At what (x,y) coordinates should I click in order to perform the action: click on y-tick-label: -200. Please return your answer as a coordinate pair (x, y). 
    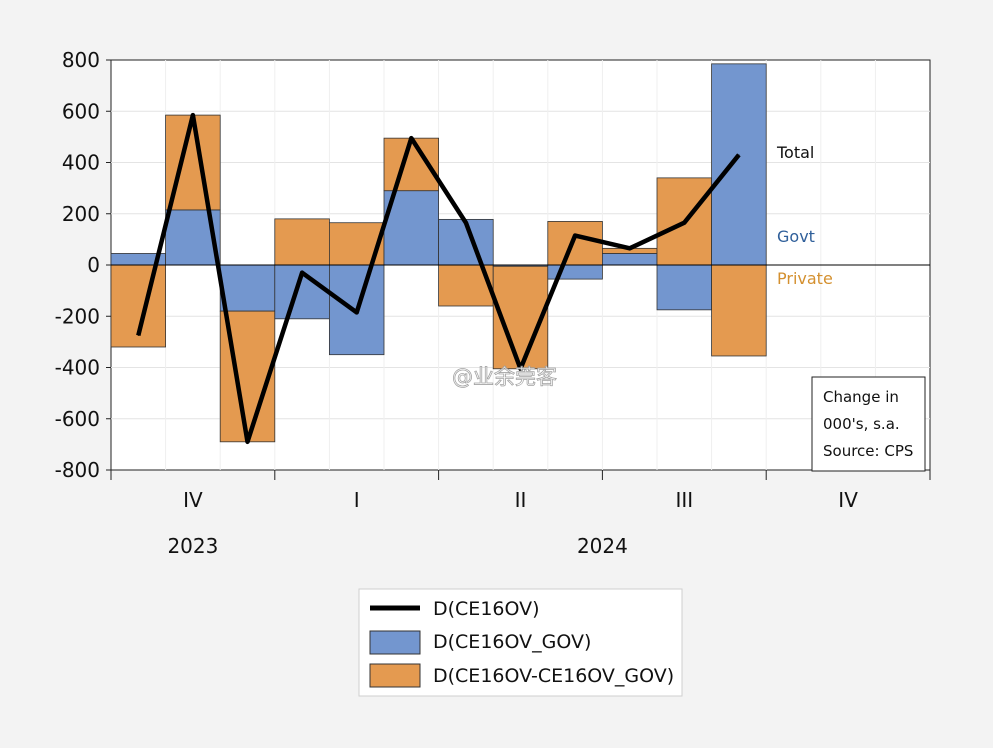
    Looking at the image, I should click on (77, 316).